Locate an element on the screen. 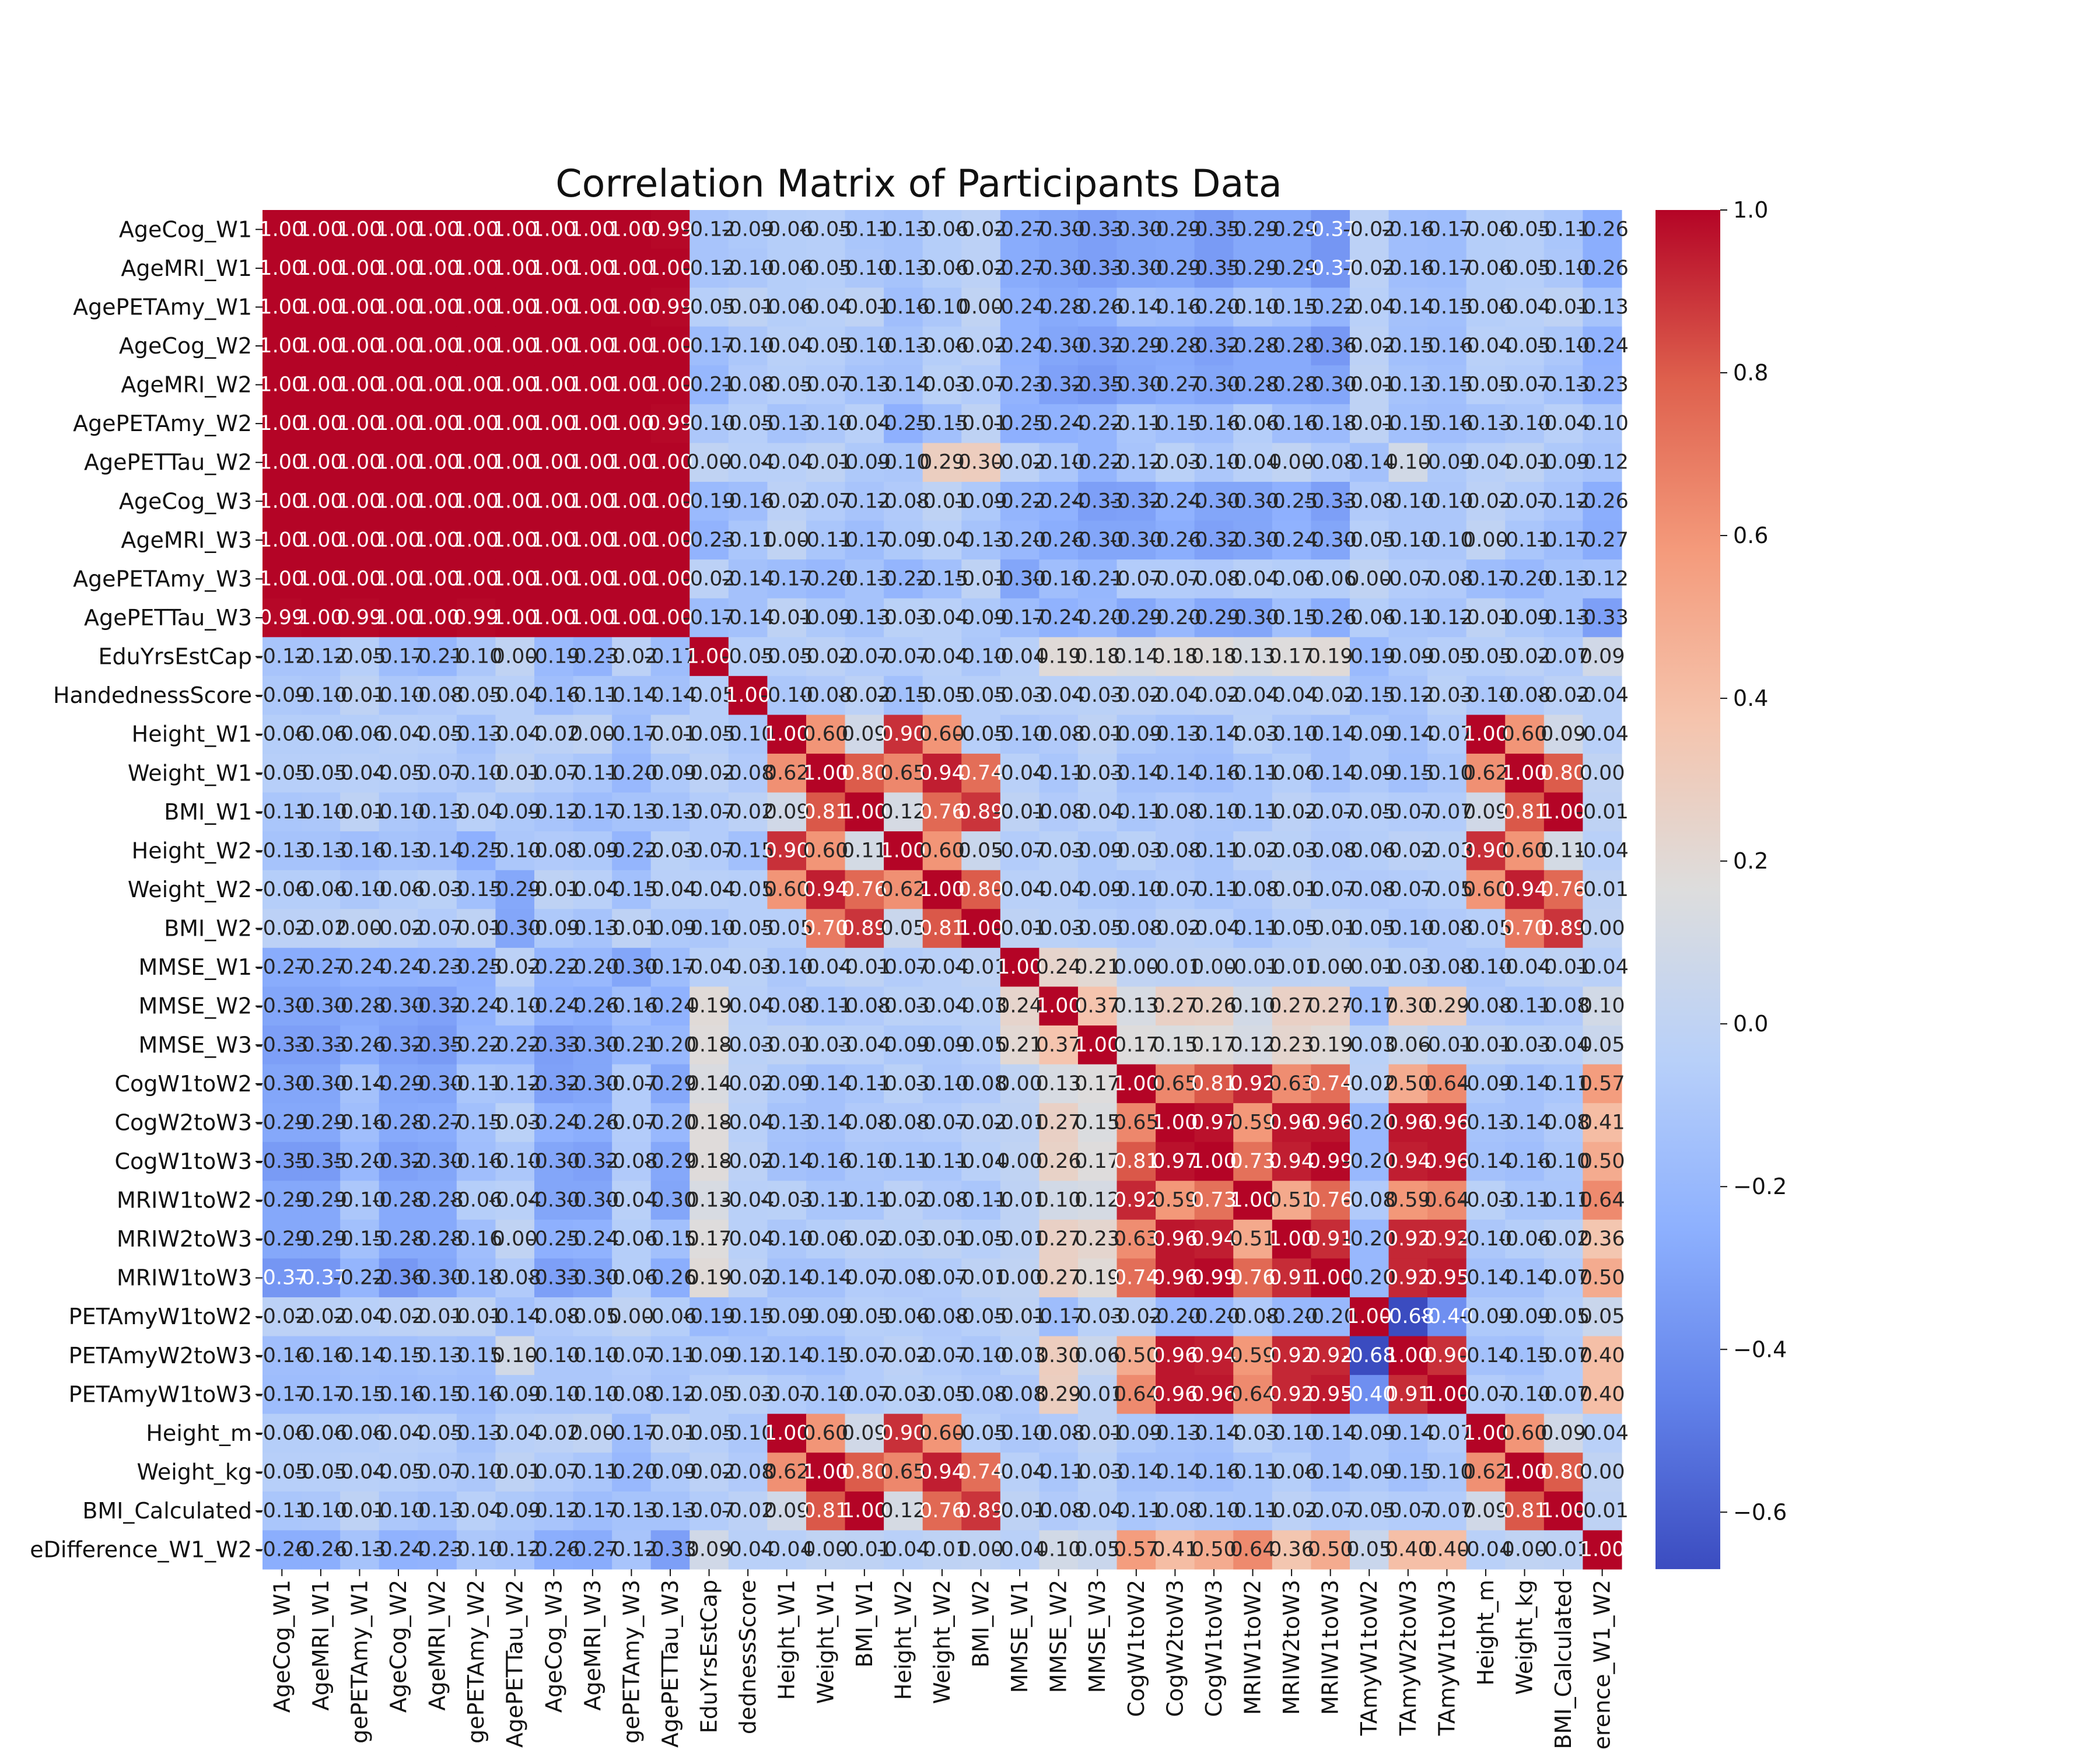 The height and width of the screenshot is (1750, 2100). cell-value: -0.01 is located at coordinates (1602, 889).